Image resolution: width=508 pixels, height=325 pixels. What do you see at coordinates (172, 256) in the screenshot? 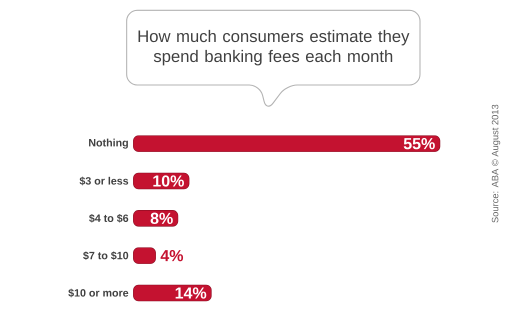
I see `data-label: 4%` at bounding box center [172, 256].